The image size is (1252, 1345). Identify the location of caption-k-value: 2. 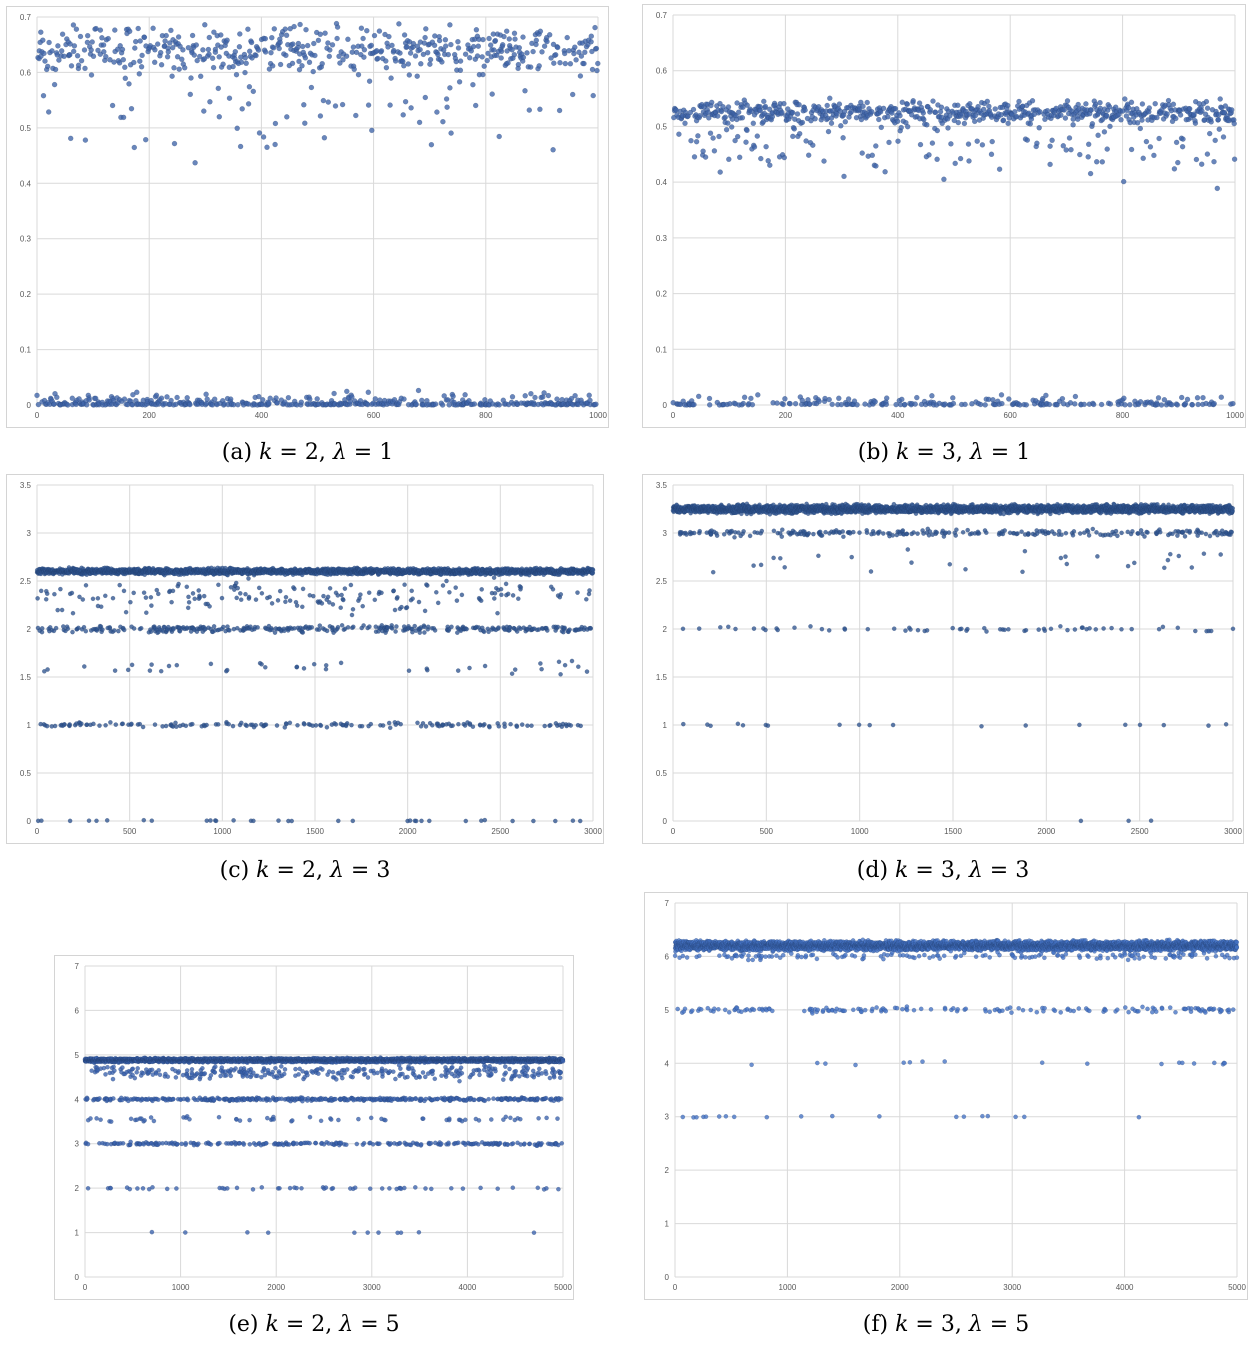
(311, 452).